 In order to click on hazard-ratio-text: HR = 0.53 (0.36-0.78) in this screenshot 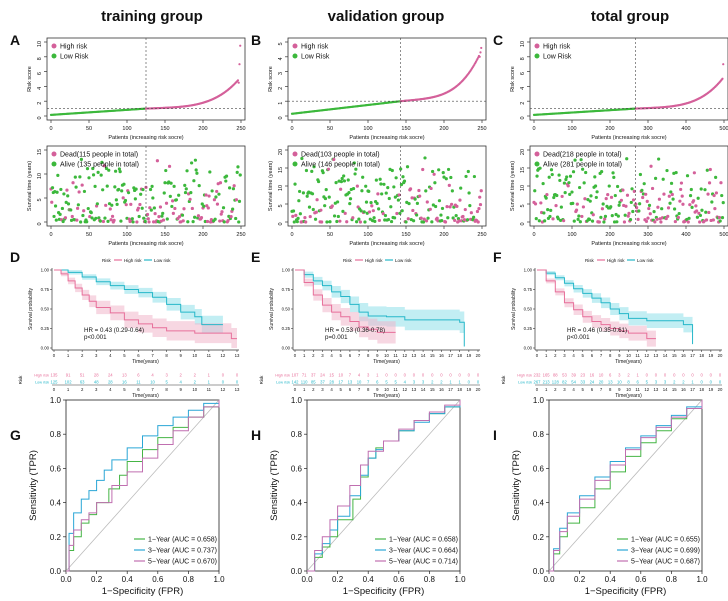, I will do `click(355, 330)`.